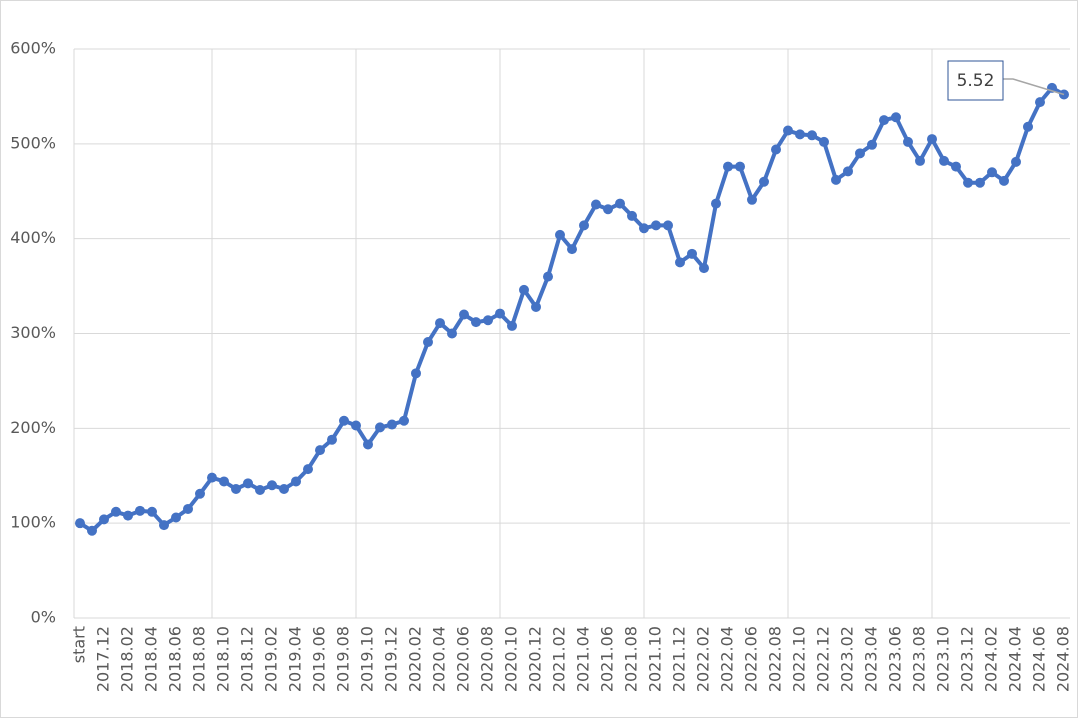  What do you see at coordinates (319, 659) in the screenshot?
I see `x-tick-label: 2019.06` at bounding box center [319, 659].